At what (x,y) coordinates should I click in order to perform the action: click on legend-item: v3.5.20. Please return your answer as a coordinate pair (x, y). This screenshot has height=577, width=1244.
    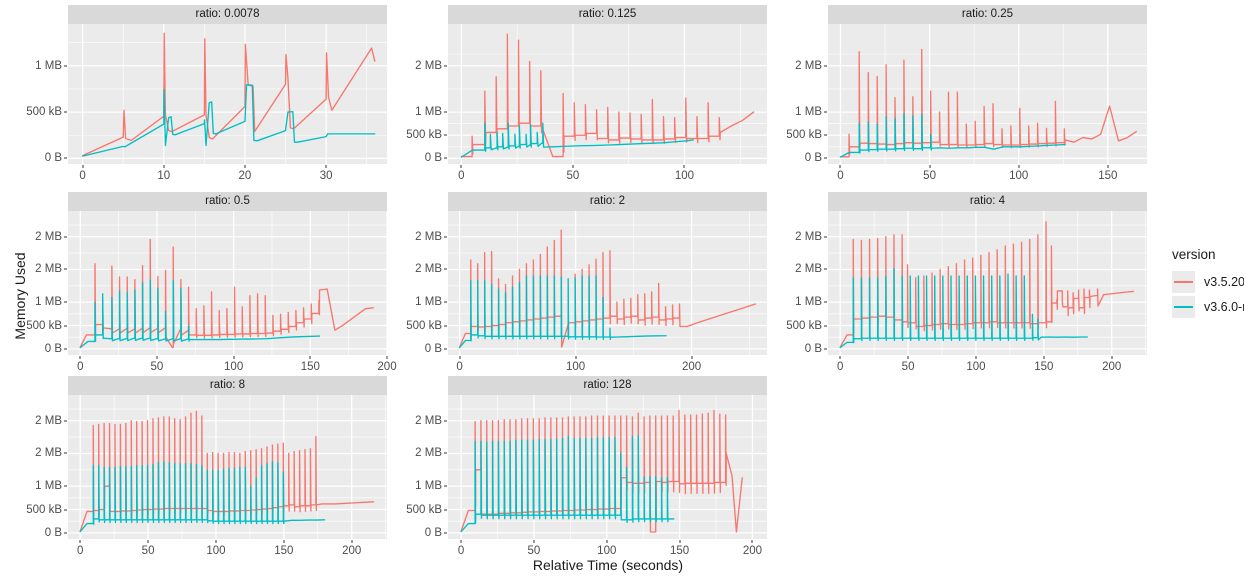
    Looking at the image, I should click on (1208, 282).